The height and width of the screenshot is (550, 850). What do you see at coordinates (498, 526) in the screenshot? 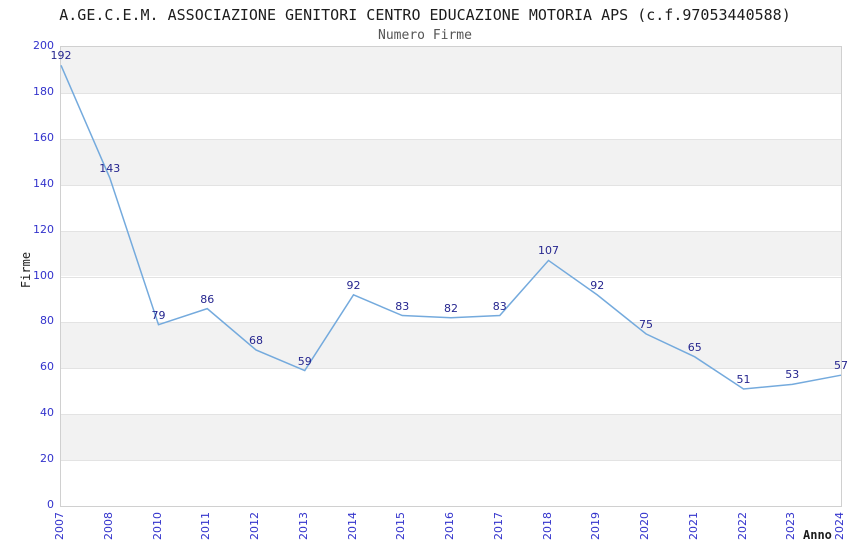
I see `x-tick-label: 2017` at bounding box center [498, 526].